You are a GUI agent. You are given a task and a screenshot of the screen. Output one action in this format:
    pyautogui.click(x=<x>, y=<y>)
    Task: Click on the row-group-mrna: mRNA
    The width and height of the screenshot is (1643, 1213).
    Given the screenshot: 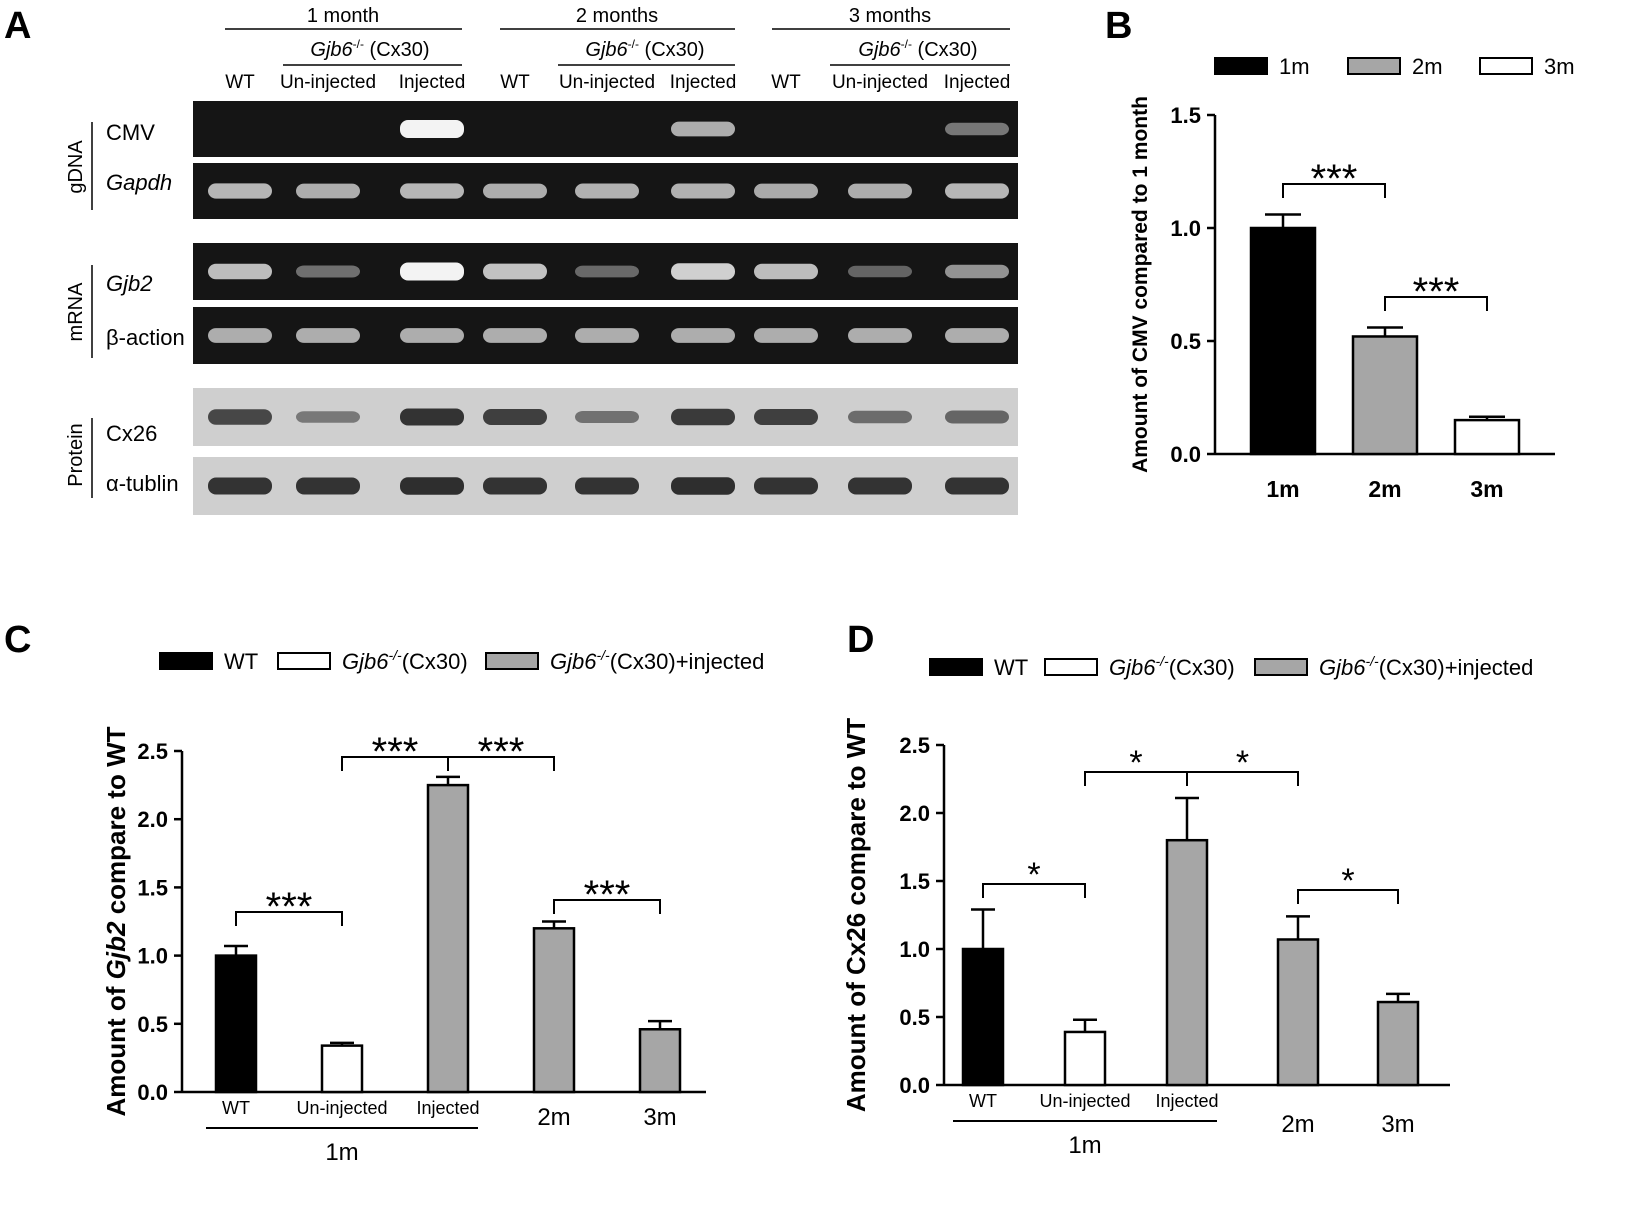 What is the action you would take?
    pyautogui.click(x=76, y=312)
    